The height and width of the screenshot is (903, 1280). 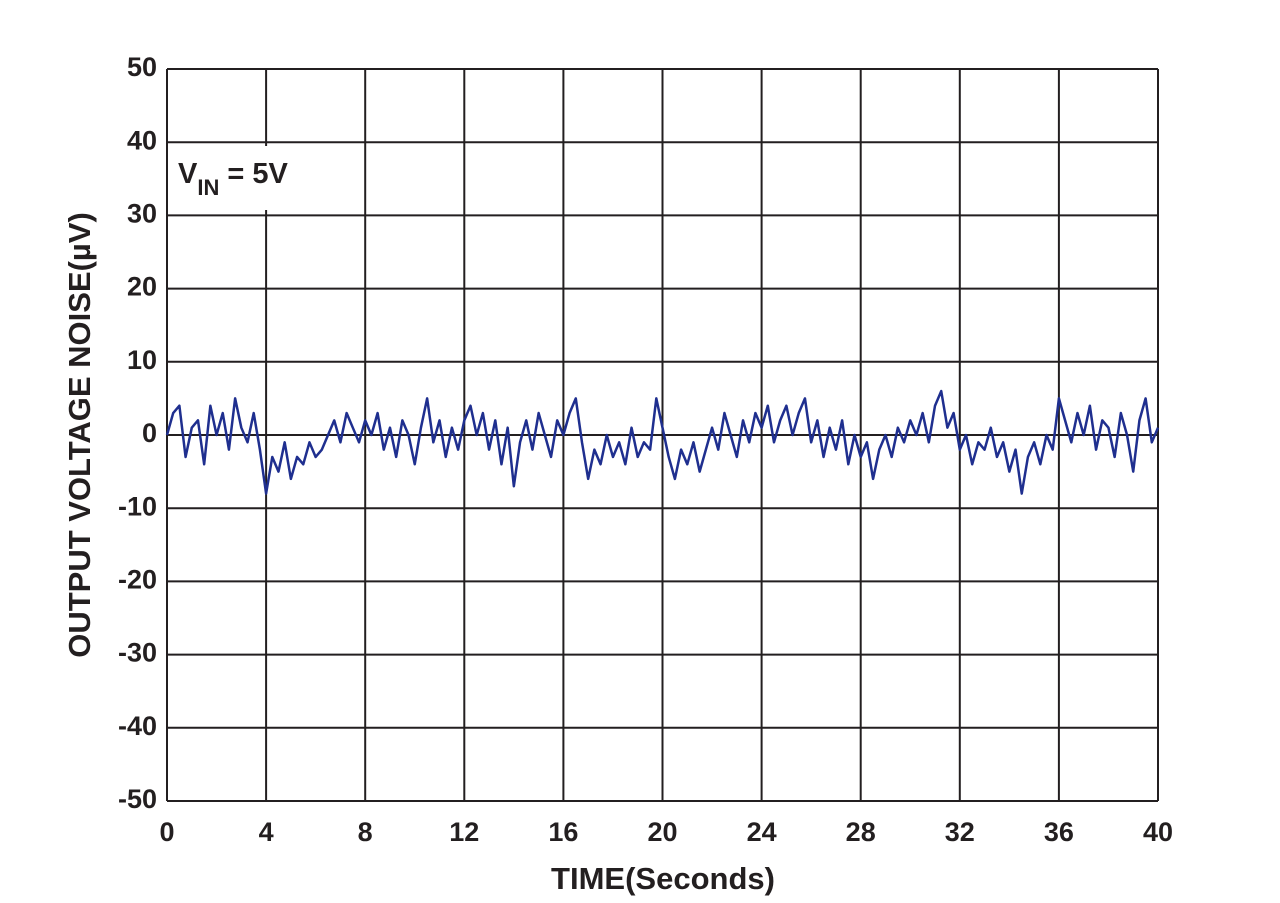 I want to click on x-tick-label: 32, so click(x=960, y=832).